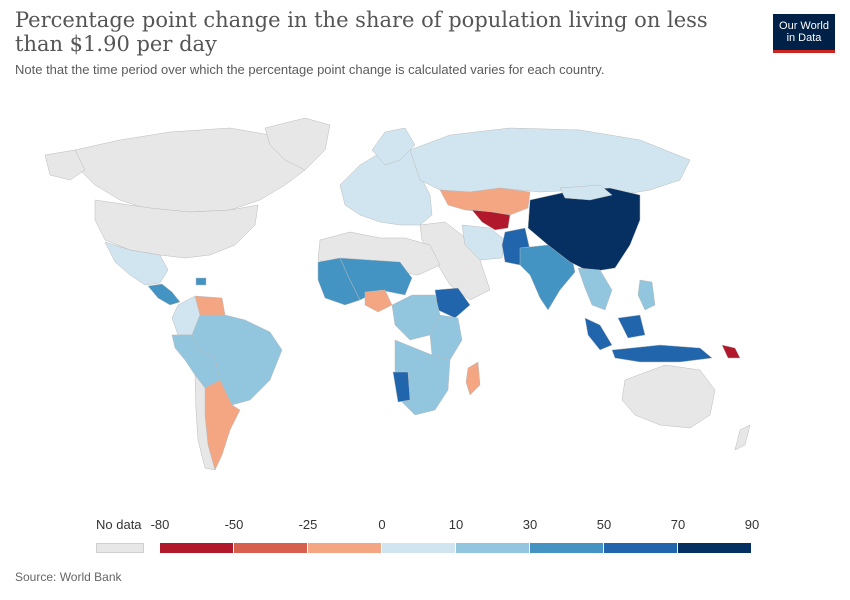 The height and width of the screenshot is (600, 850). What do you see at coordinates (550, 161) in the screenshot?
I see `region-russia` at bounding box center [550, 161].